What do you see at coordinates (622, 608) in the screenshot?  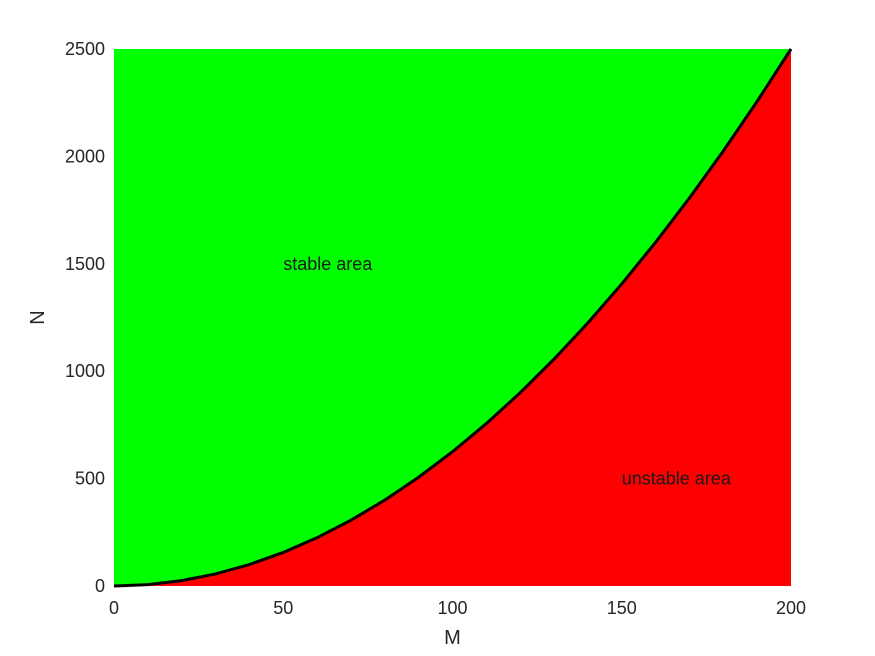 I see `x-tick-label: 150` at bounding box center [622, 608].